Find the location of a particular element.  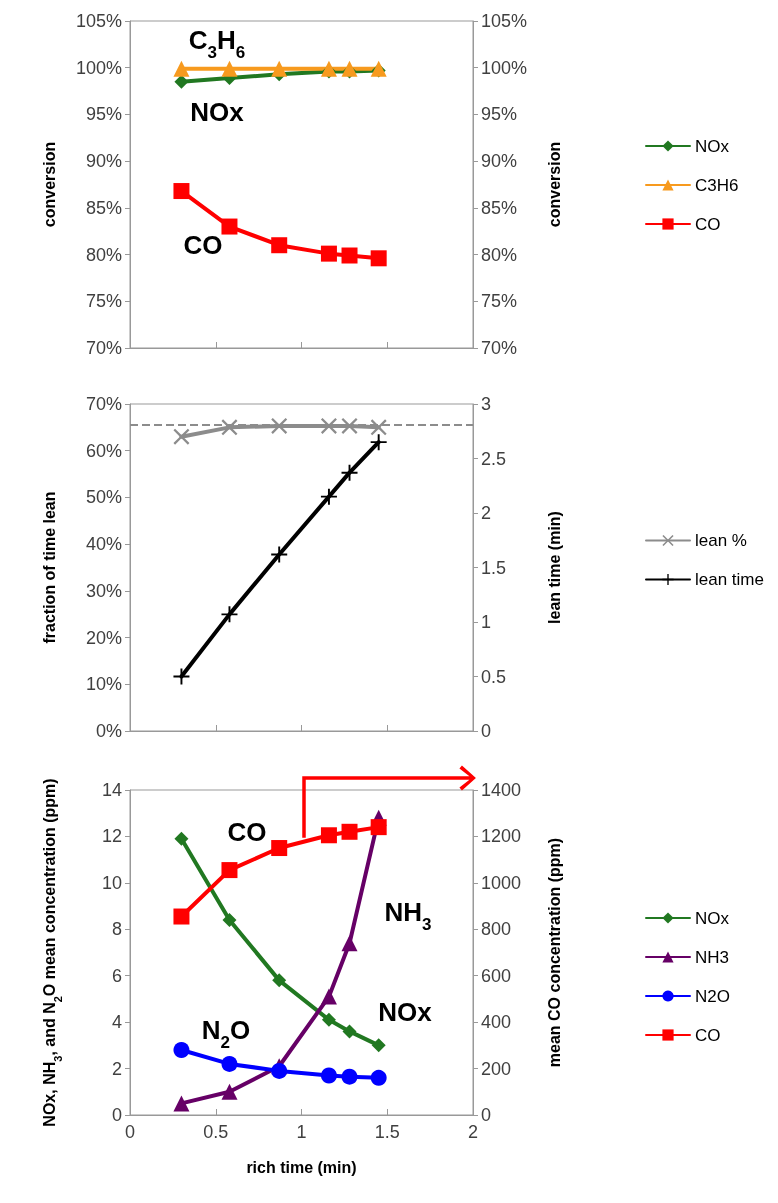

y-tick-label: 0% is located at coordinates (108, 731).